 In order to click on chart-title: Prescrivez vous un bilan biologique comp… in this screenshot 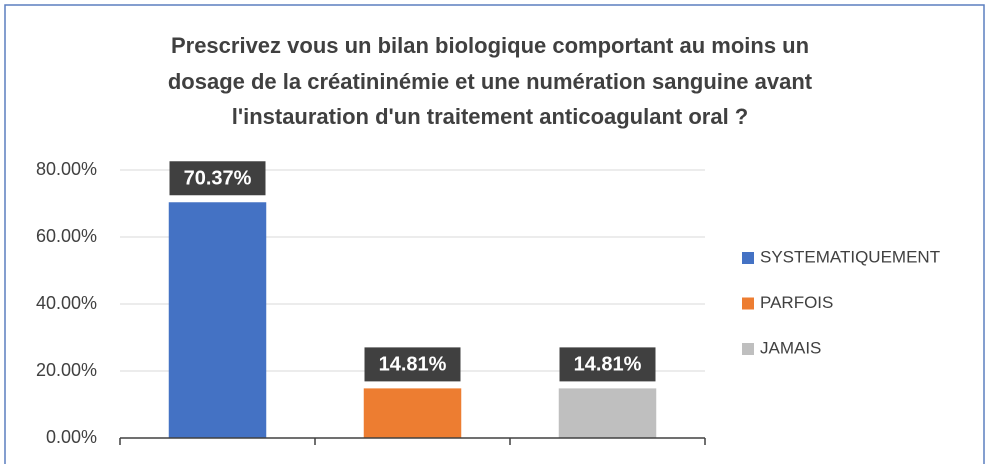, I will do `click(490, 45)`.